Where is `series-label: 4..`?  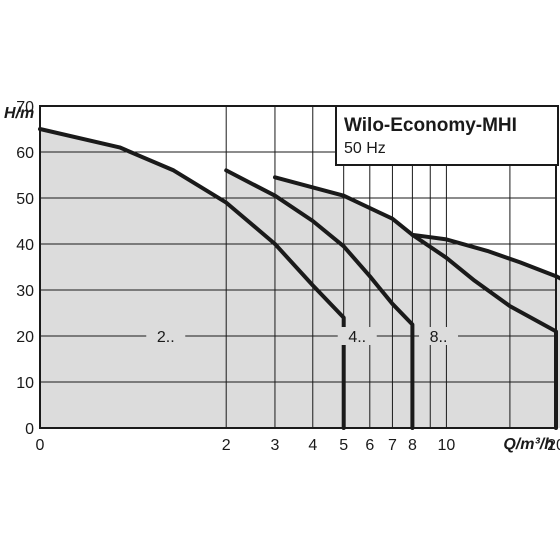 series-label: 4.. is located at coordinates (357, 337).